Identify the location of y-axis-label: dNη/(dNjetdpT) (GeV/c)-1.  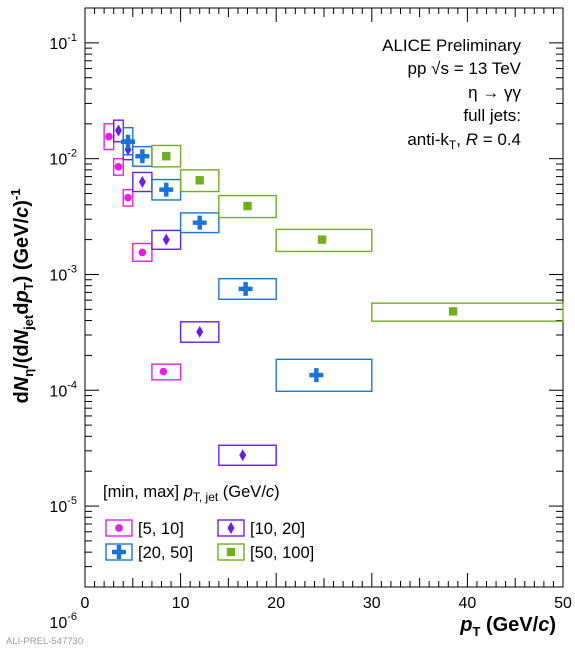
(22, 296).